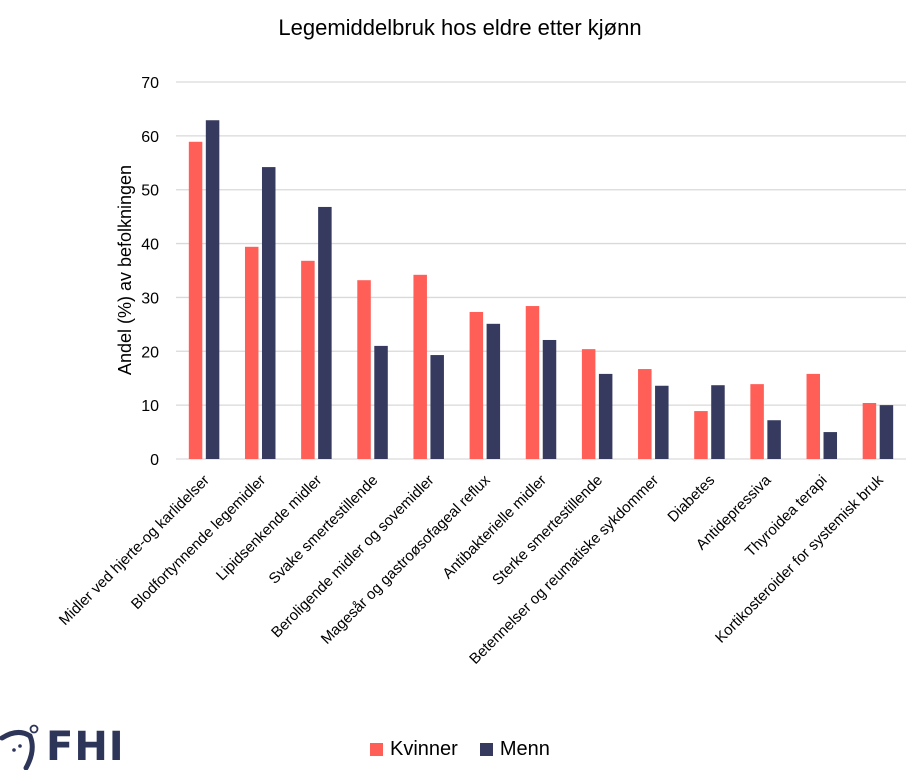 The image size is (921, 778). What do you see at coordinates (376, 749) in the screenshot?
I see `legend-swatch-kvinner` at bounding box center [376, 749].